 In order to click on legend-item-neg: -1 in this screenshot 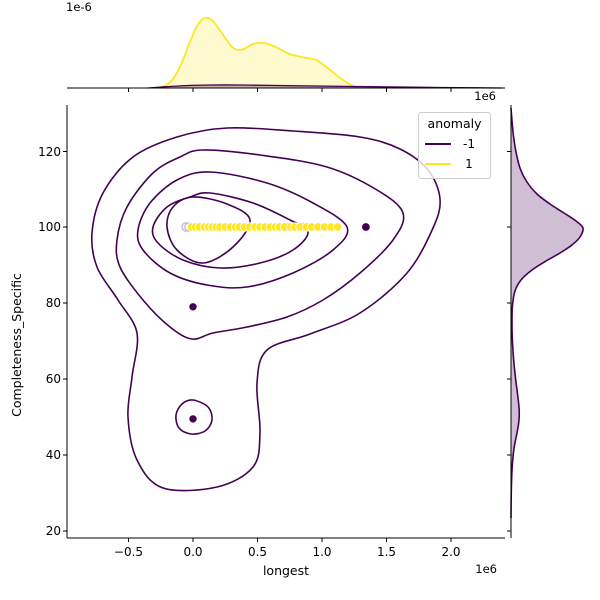, I will do `click(454, 144)`.